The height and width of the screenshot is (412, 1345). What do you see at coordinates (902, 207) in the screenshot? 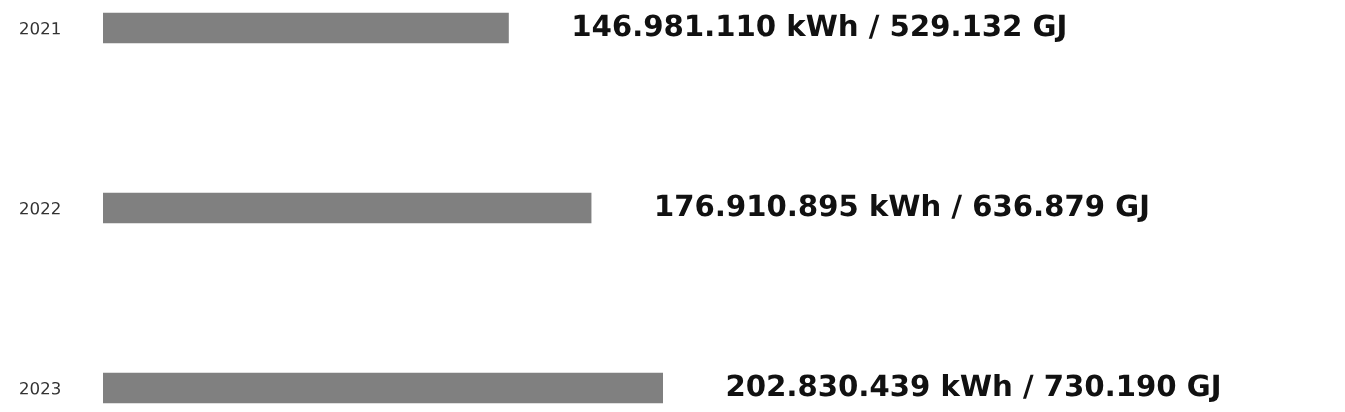
I see `data-label: 176.910.895 kWh / 636.879 GJ` at bounding box center [902, 207].